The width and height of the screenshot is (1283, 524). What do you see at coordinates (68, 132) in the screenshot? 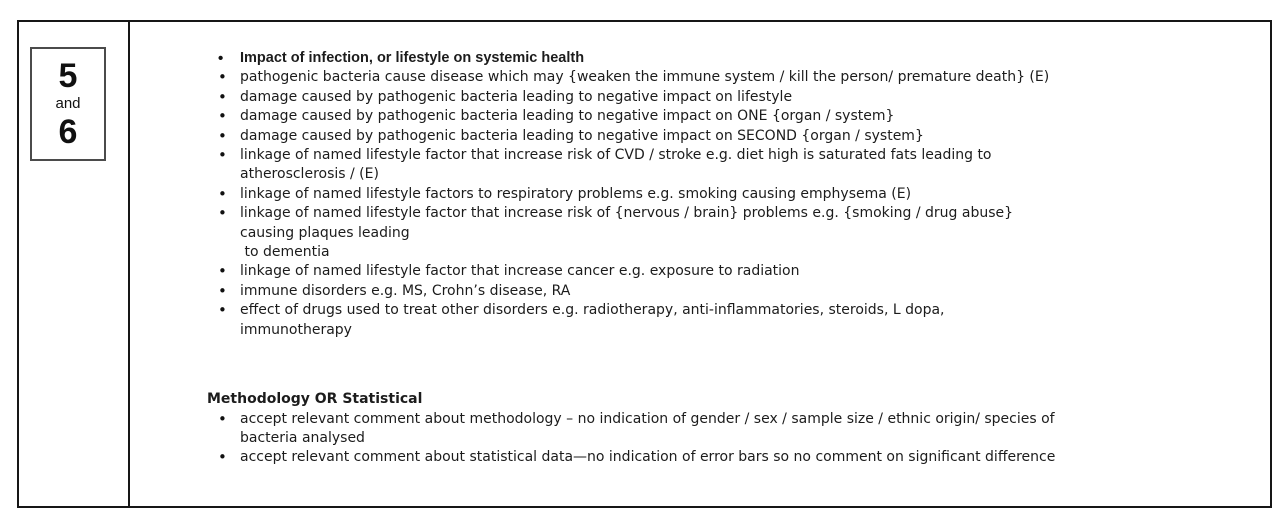
I see `question-number-bottom: 6` at bounding box center [68, 132].